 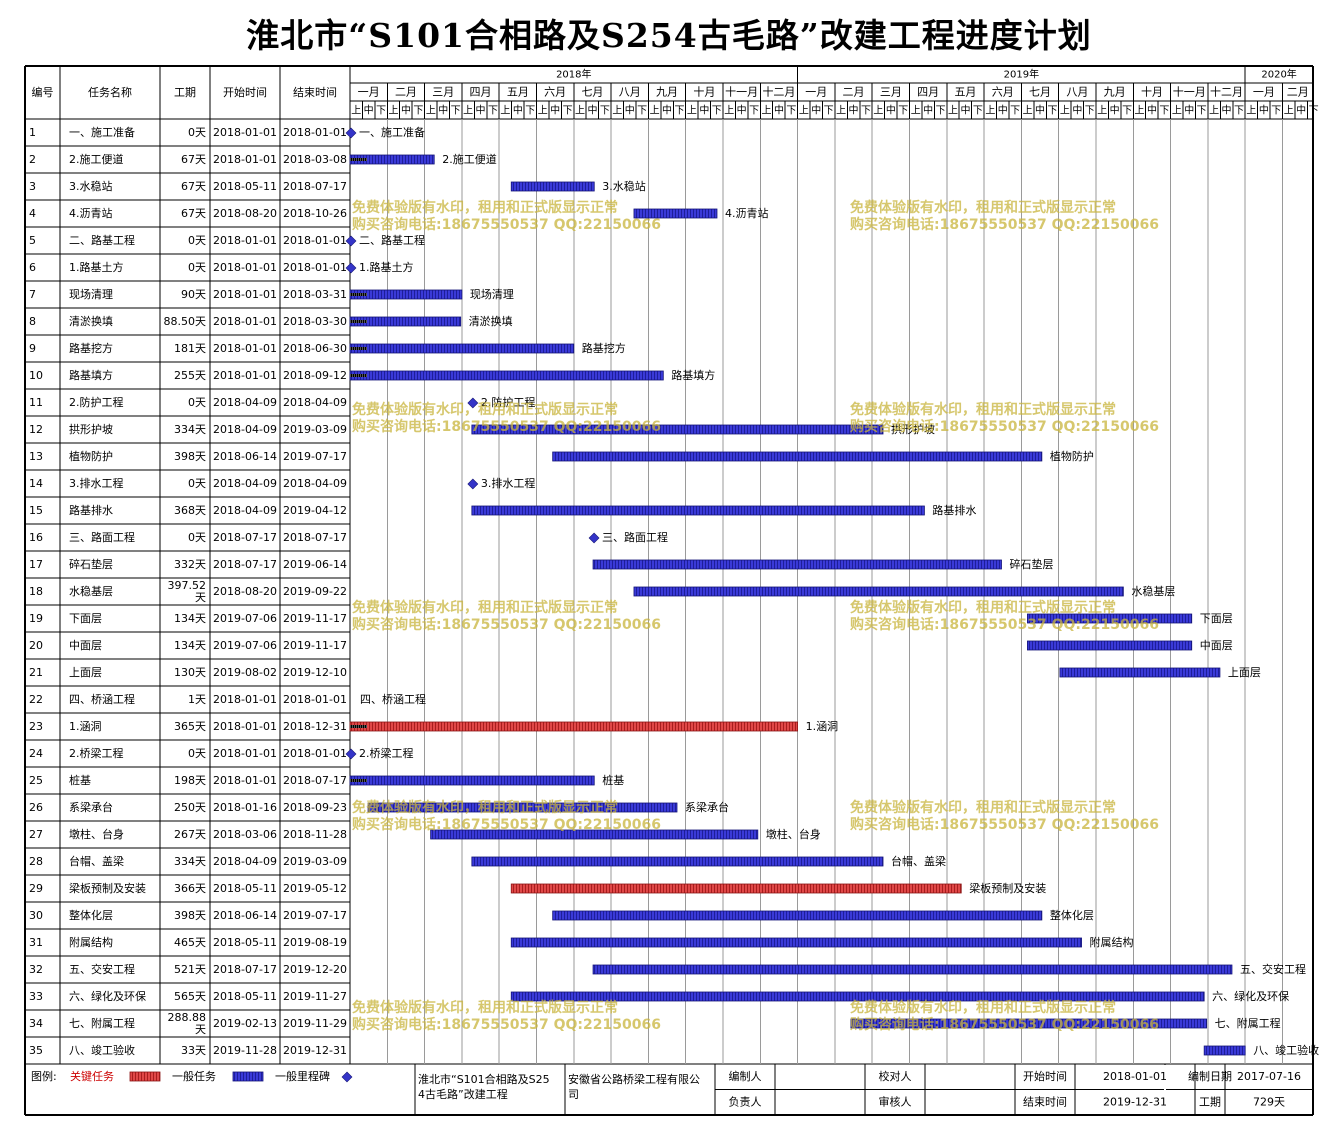 What do you see at coordinates (190, 861) in the screenshot?
I see `task-duration: 334天` at bounding box center [190, 861].